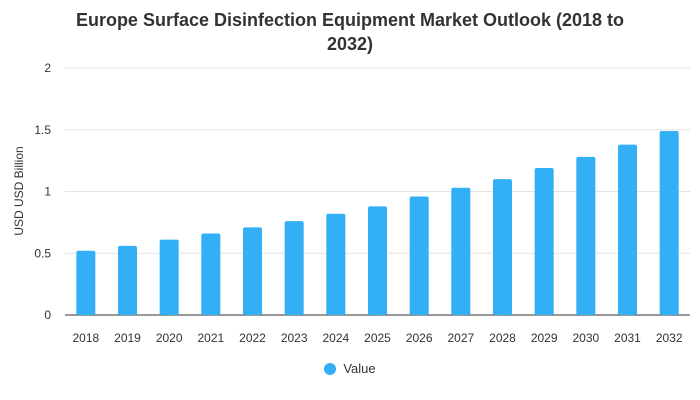 The image size is (700, 400). Describe the element at coordinates (502, 247) in the screenshot. I see `bar-2028` at that location.